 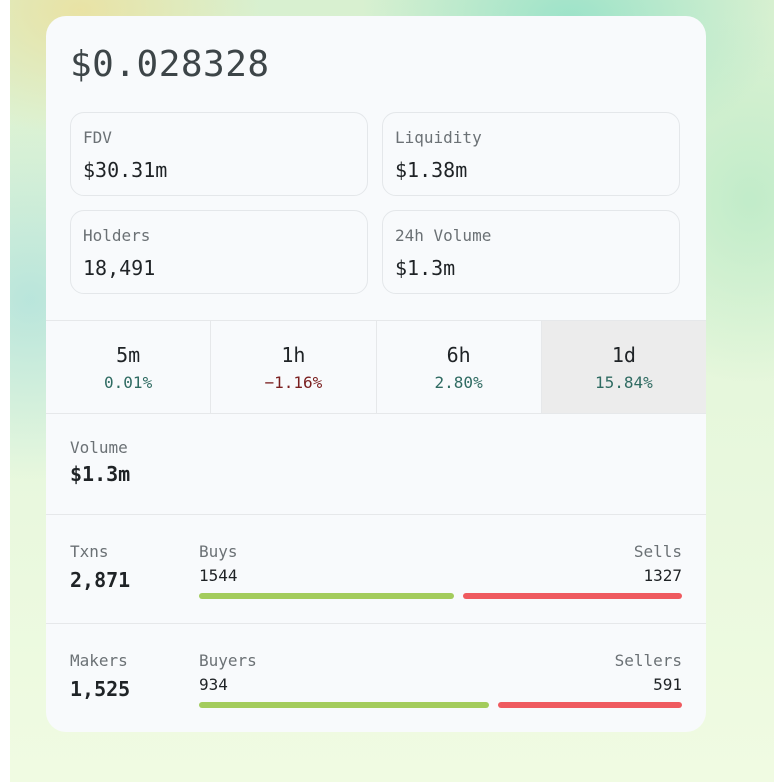 What do you see at coordinates (590, 705) in the screenshot?
I see `sellers-bar` at bounding box center [590, 705].